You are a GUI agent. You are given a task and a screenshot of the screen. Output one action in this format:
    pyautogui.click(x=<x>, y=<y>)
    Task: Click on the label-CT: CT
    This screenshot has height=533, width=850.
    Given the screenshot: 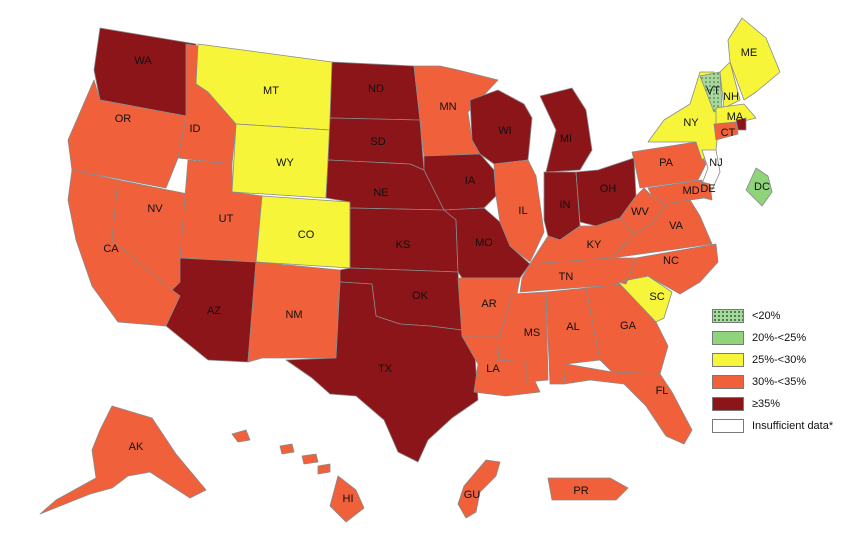 What is the action you would take?
    pyautogui.click(x=728, y=133)
    